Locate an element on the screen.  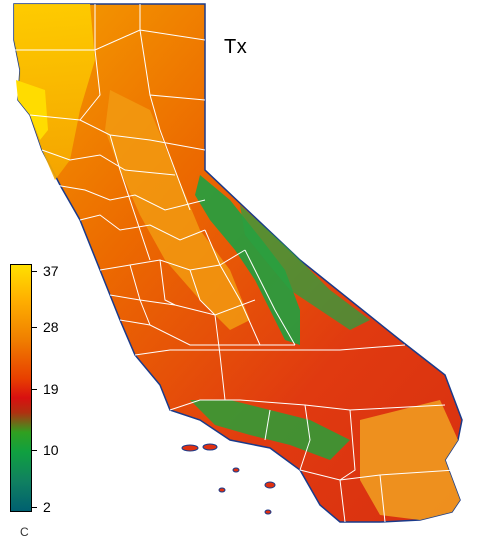
legend-tick-label: 2 is located at coordinates (47, 507).